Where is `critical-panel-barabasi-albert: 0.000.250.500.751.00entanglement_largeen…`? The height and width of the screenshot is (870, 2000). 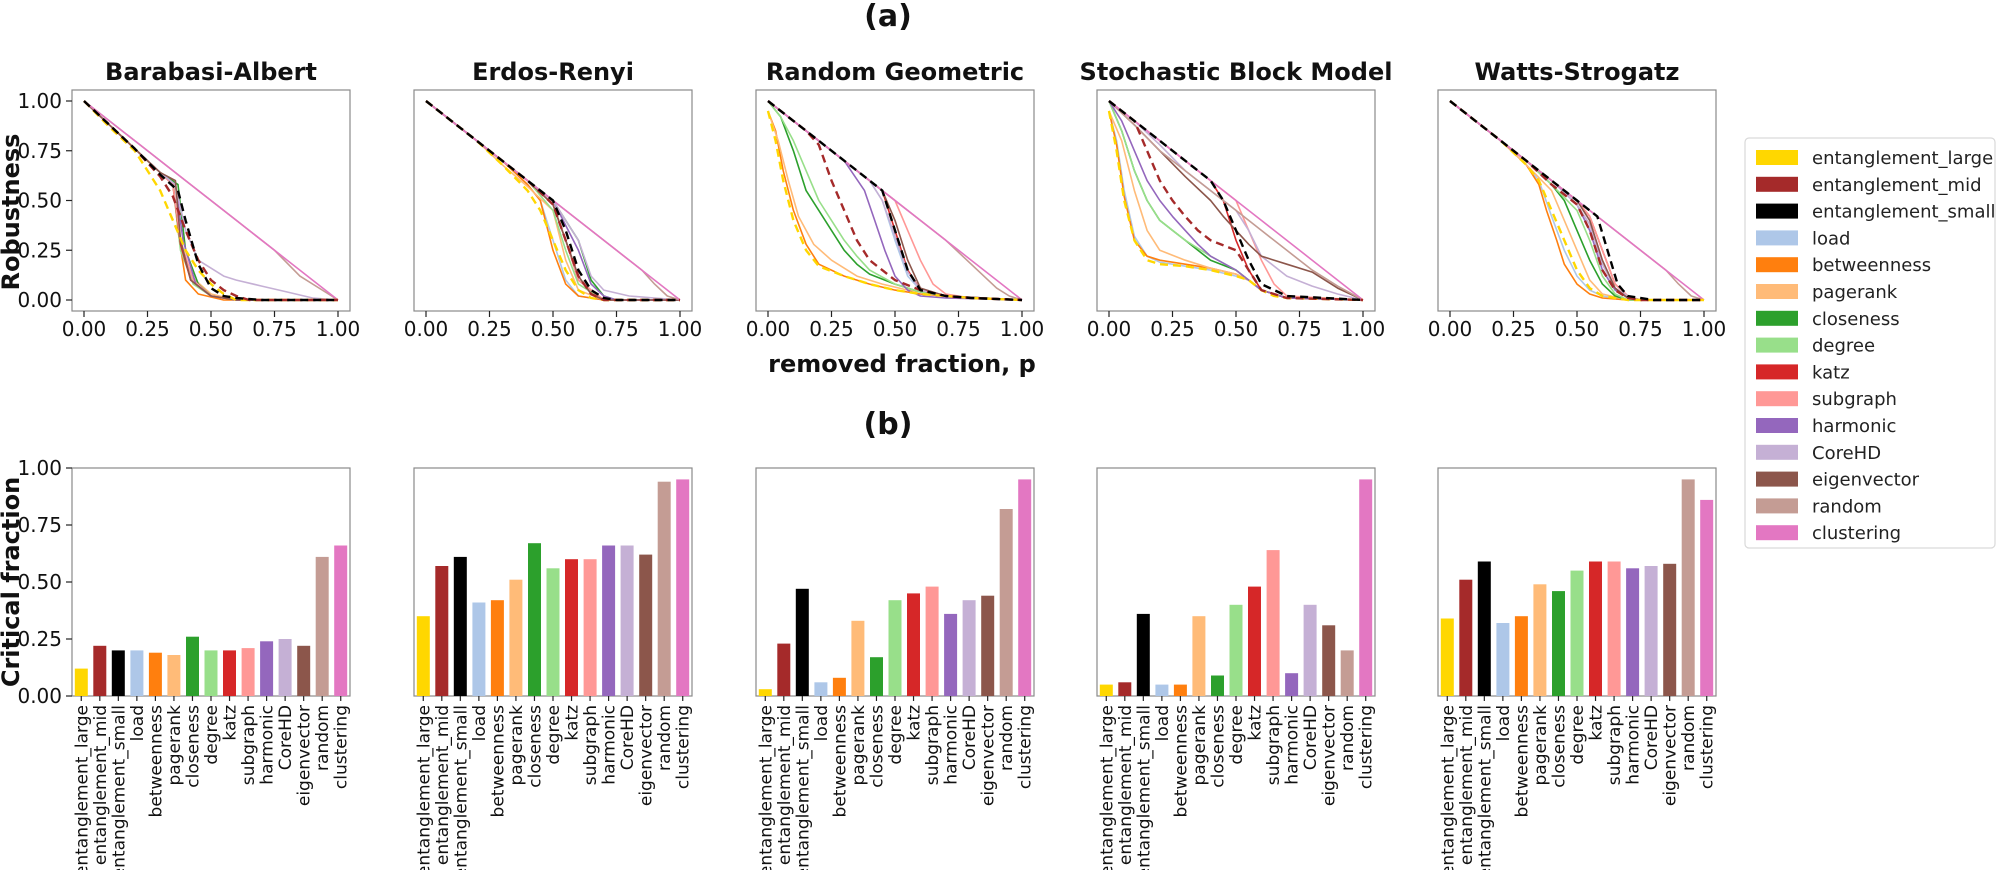
critical-panel-barabasi-albert: 0.000.250.500.751.00entanglement_largeen… is located at coordinates (184, 663).